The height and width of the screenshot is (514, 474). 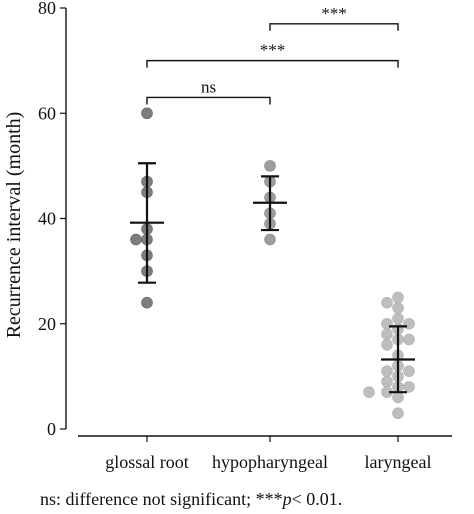 I want to click on x-axis: glossal root hypopharyngeal laryngeal, so click(x=265, y=453).